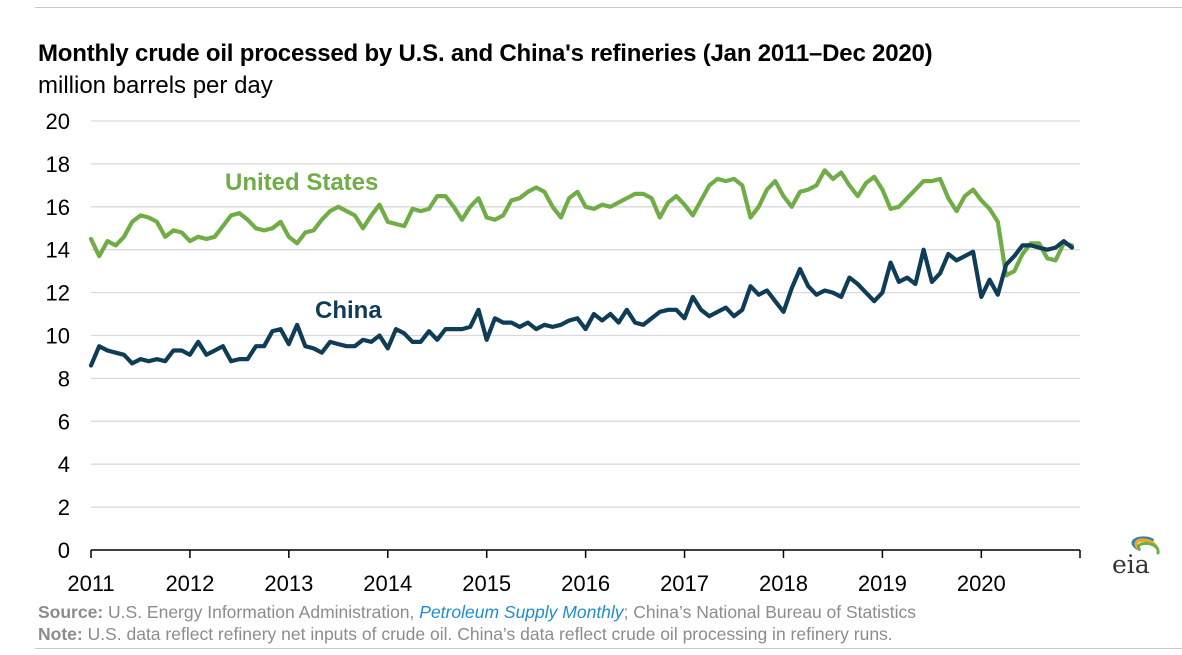 The height and width of the screenshot is (655, 1182). I want to click on series-line-united-states, so click(581, 223).